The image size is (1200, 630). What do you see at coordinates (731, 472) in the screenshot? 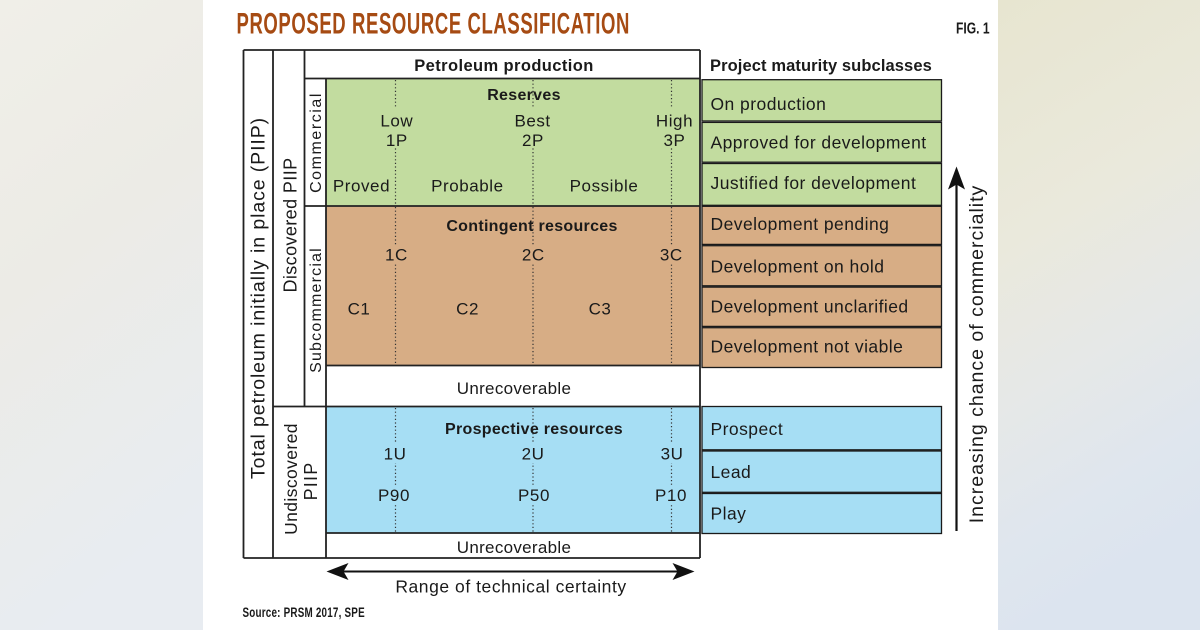
I see `svg-text: Lead` at bounding box center [731, 472].